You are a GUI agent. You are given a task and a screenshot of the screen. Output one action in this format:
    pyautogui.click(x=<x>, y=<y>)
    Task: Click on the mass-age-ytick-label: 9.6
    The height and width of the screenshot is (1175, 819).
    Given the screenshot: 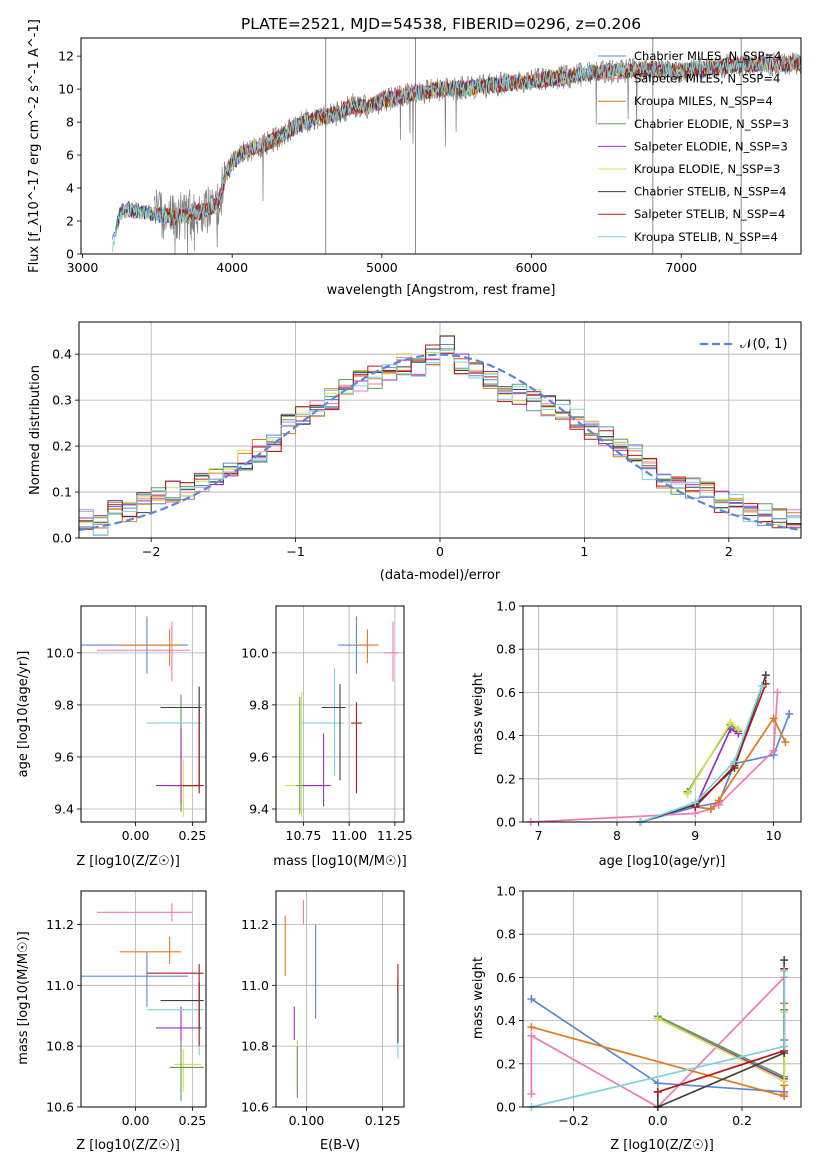 What is the action you would take?
    pyautogui.click(x=259, y=756)
    